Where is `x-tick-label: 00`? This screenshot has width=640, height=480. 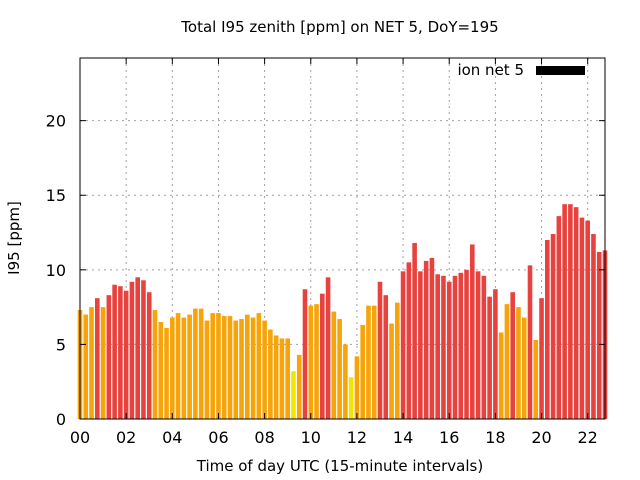 x-tick-label: 00 is located at coordinates (80, 437).